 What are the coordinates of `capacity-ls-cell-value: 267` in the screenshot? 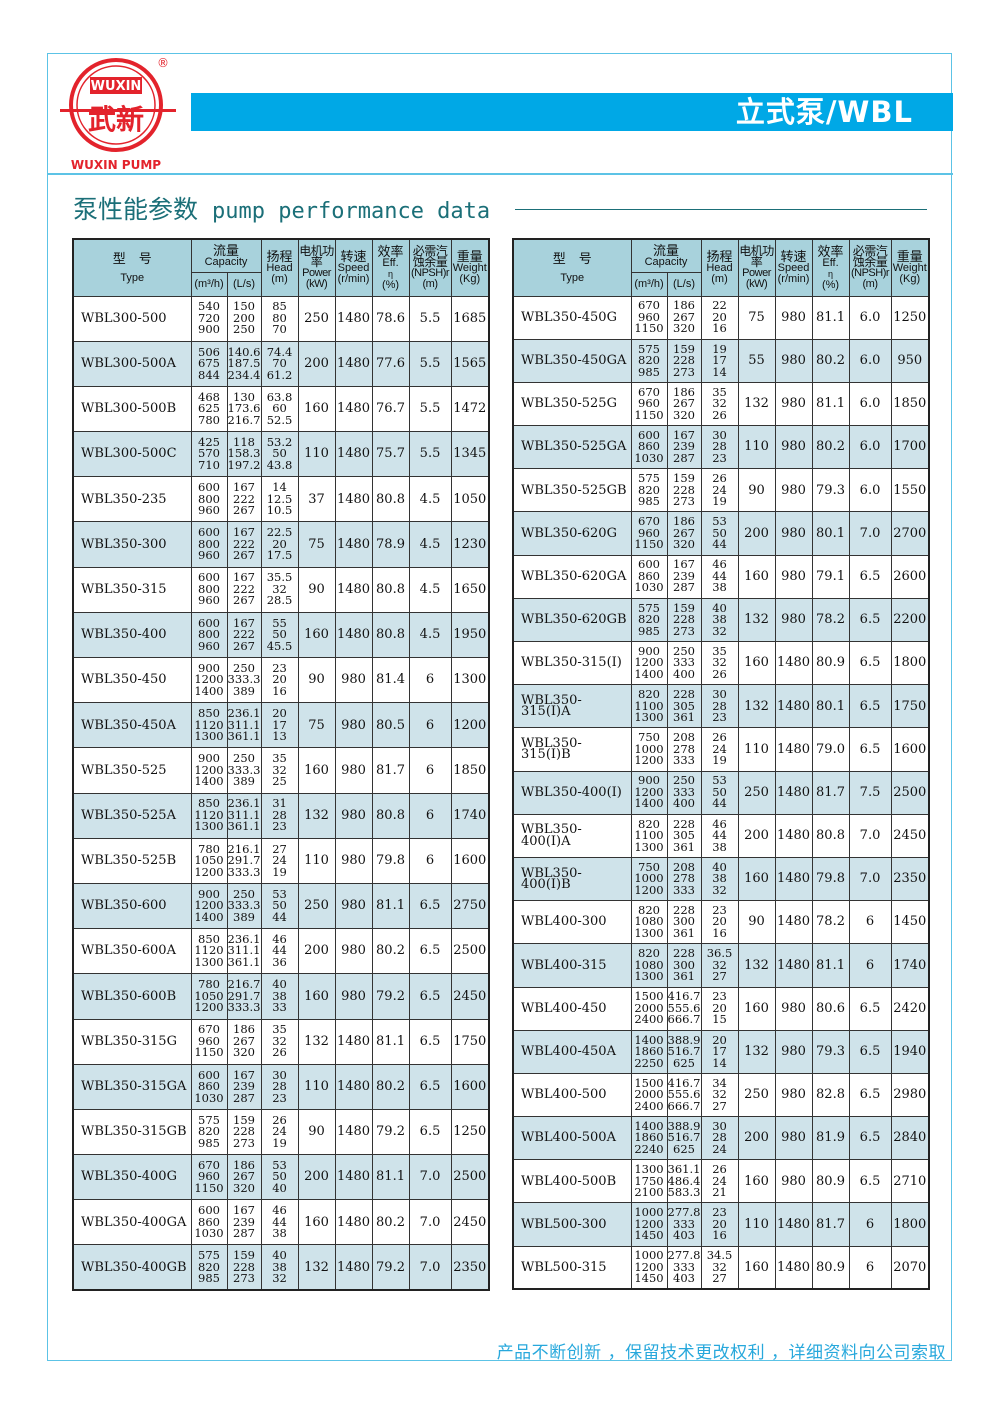 It's located at (244, 1176).